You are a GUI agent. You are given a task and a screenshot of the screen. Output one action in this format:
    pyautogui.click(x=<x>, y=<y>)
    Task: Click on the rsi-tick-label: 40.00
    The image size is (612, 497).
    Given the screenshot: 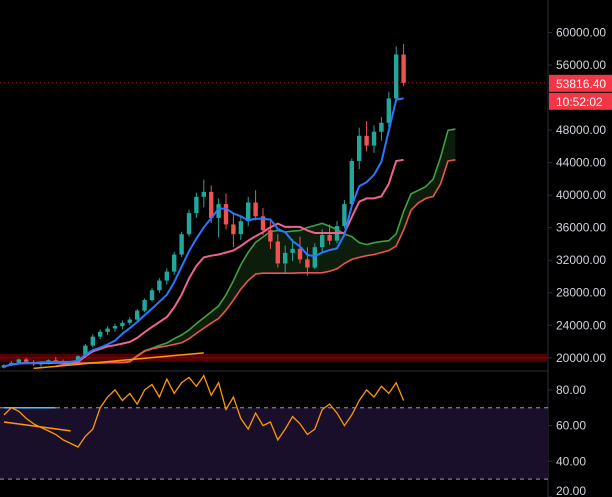 What is the action you would take?
    pyautogui.click(x=571, y=461)
    